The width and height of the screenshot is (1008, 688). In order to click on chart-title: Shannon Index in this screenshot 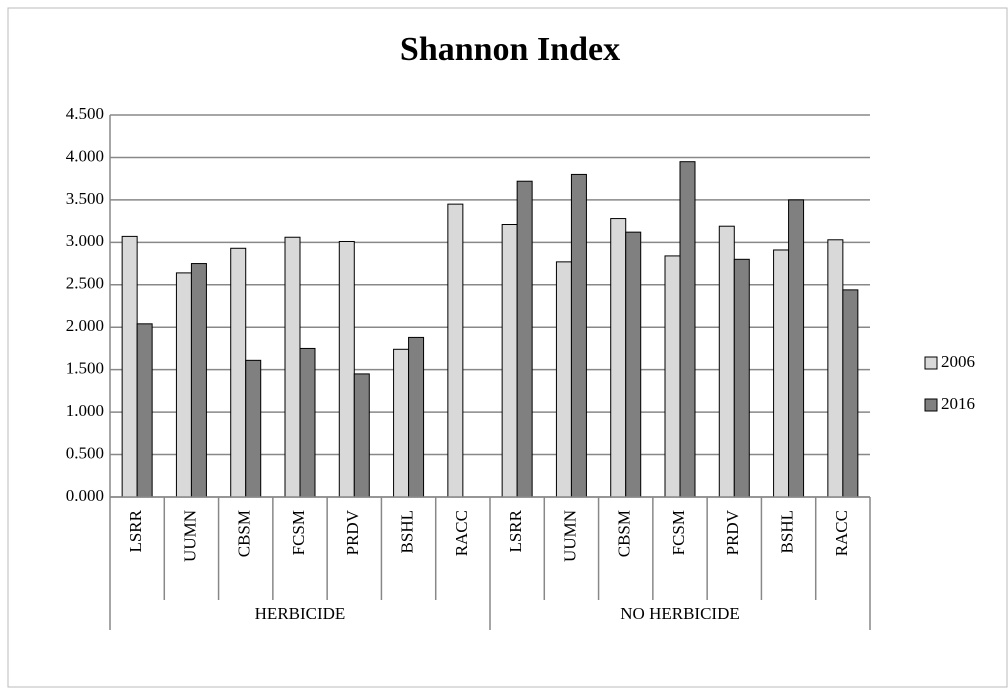, I will do `click(510, 49)`.